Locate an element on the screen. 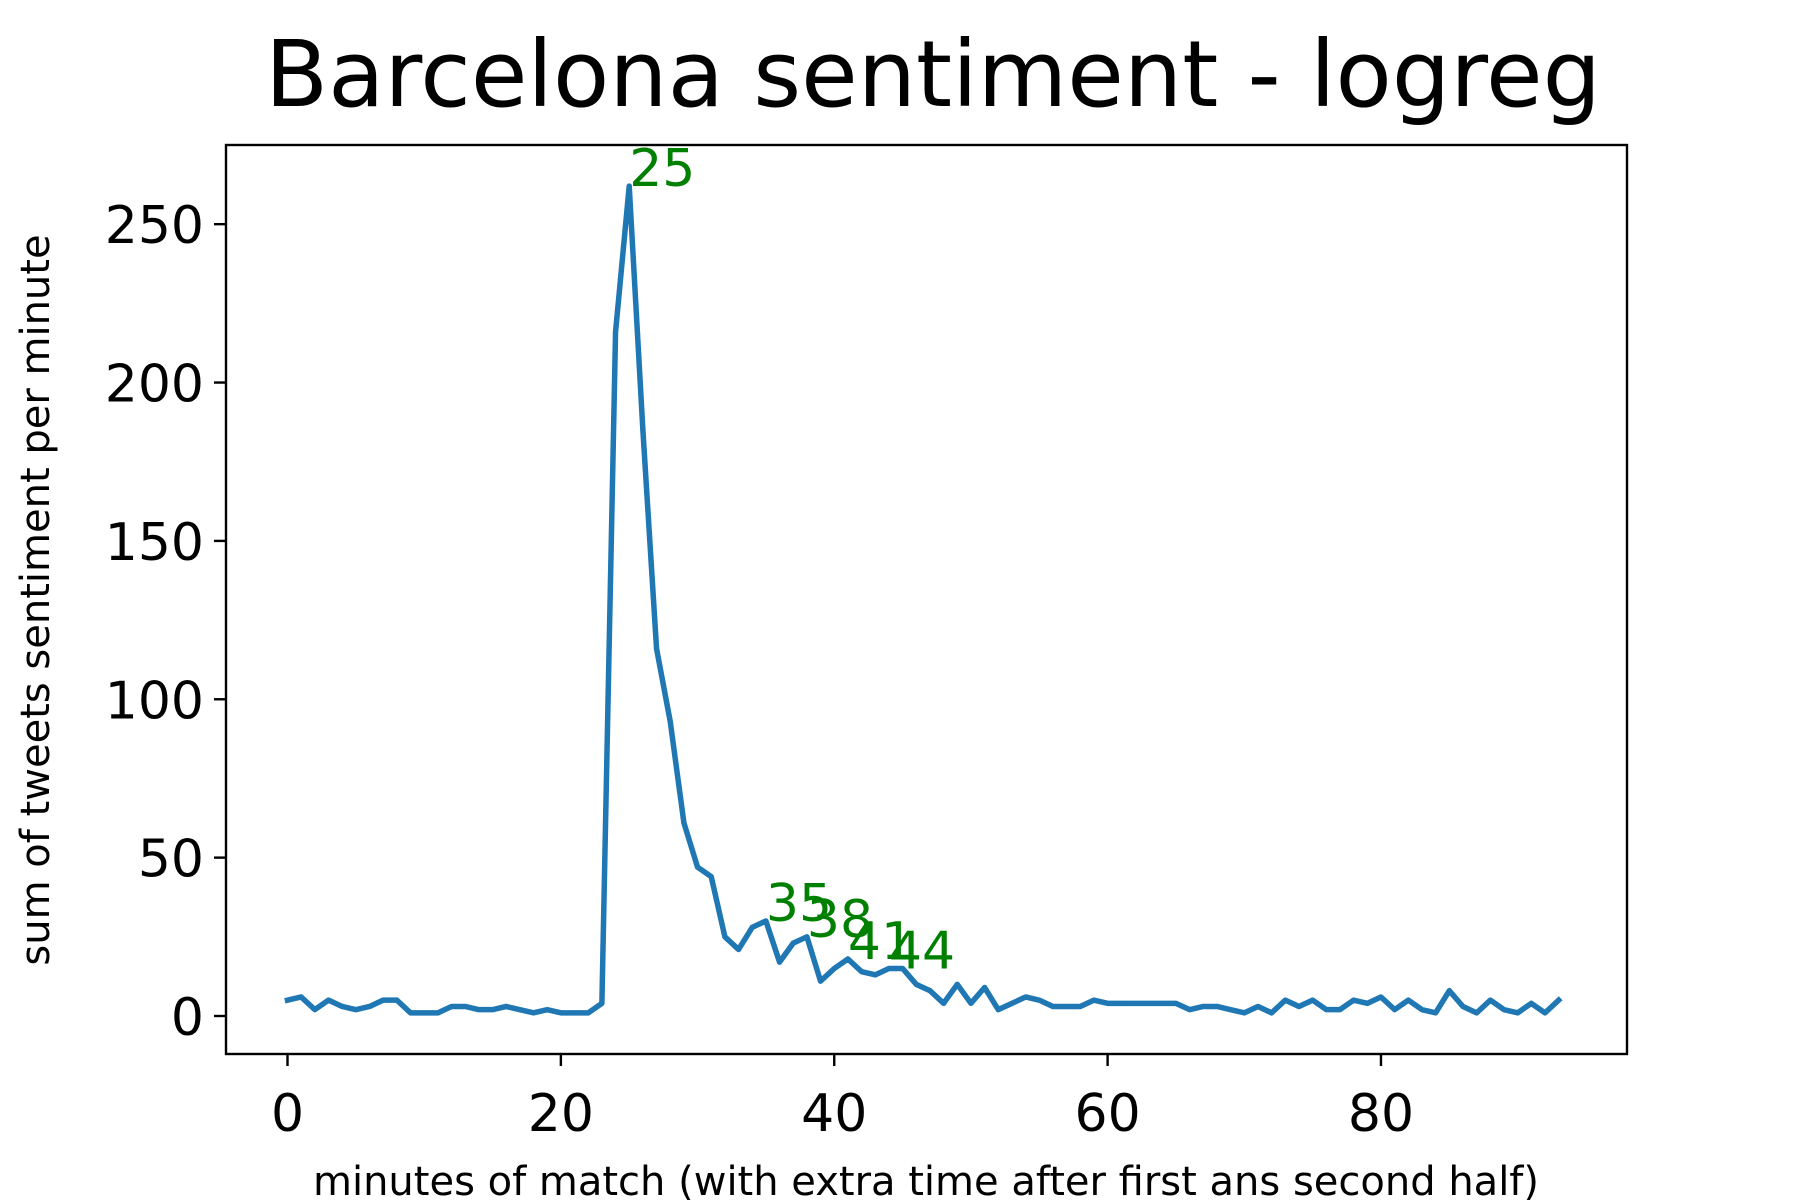 Image resolution: width=1800 pixels, height=1204 pixels. peak-minute-label: 35 is located at coordinates (799, 904).